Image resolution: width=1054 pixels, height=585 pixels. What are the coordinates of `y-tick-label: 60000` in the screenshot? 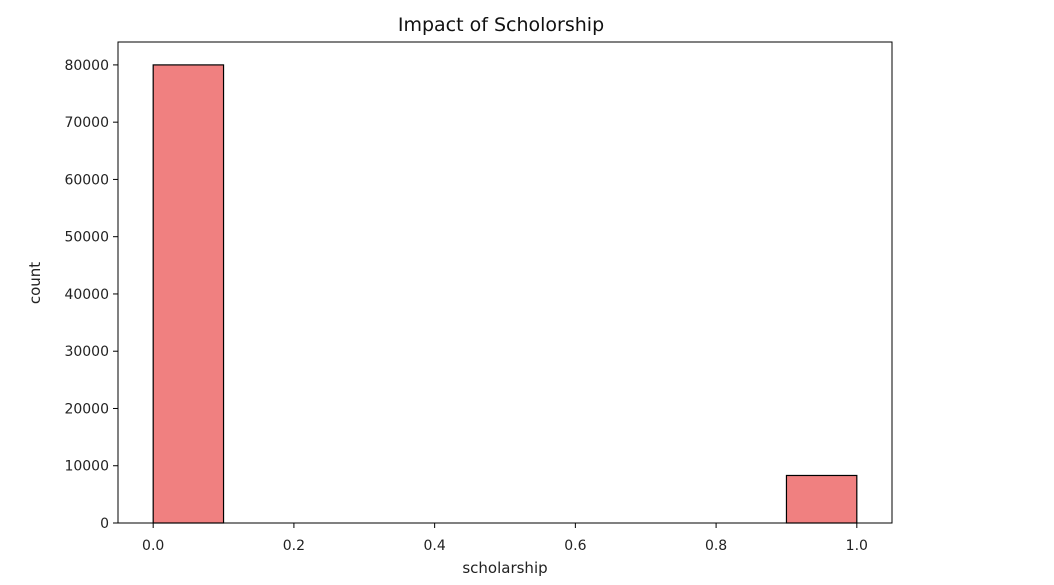 It's located at (86, 180).